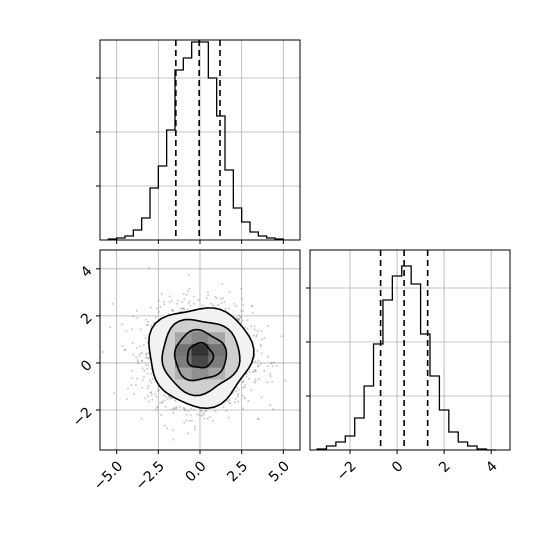 This screenshot has width=550, height=550. What do you see at coordinates (237, 471) in the screenshot?
I see `joint-xtick-label-3: 2.5` at bounding box center [237, 471].